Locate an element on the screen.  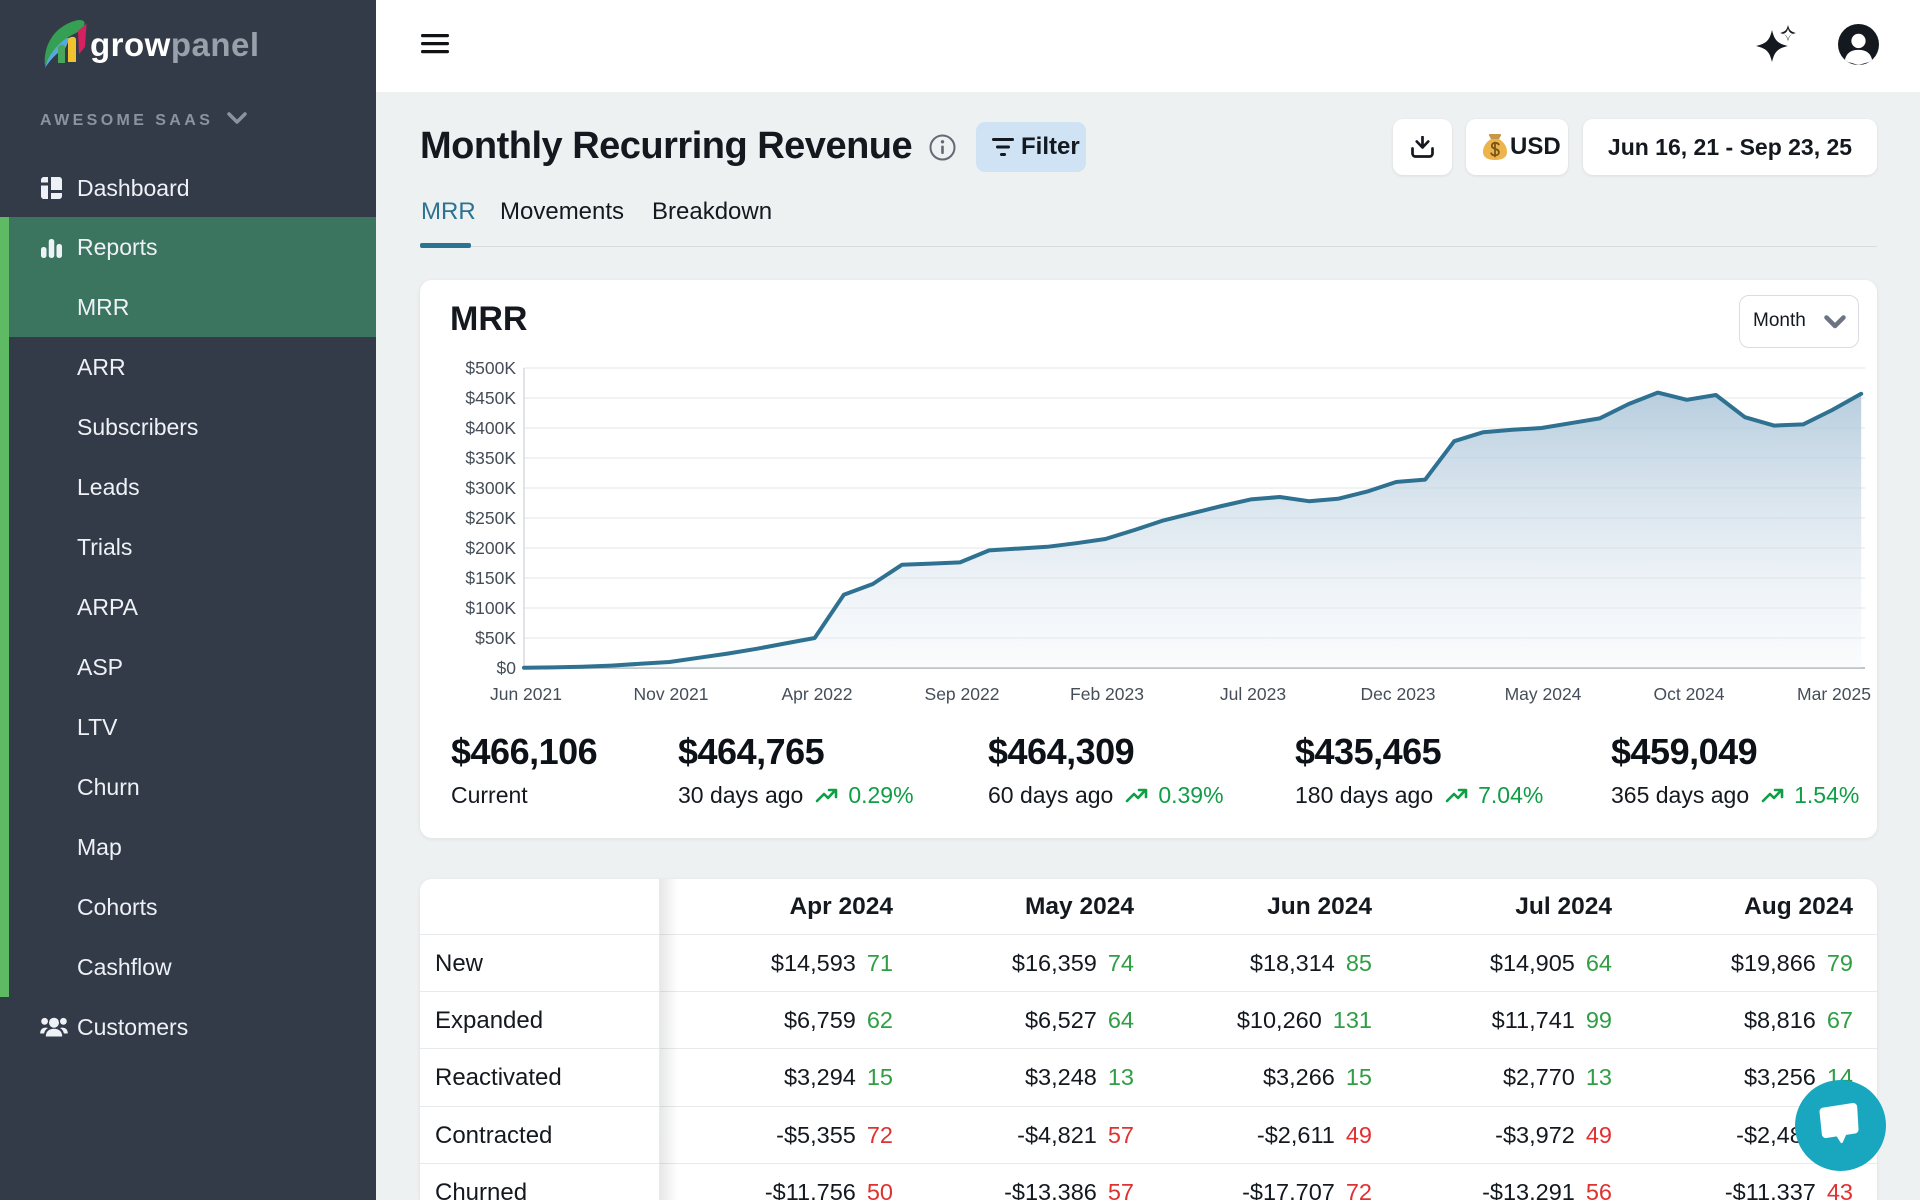
svg-text: Mar 2025 is located at coordinates (1834, 694).